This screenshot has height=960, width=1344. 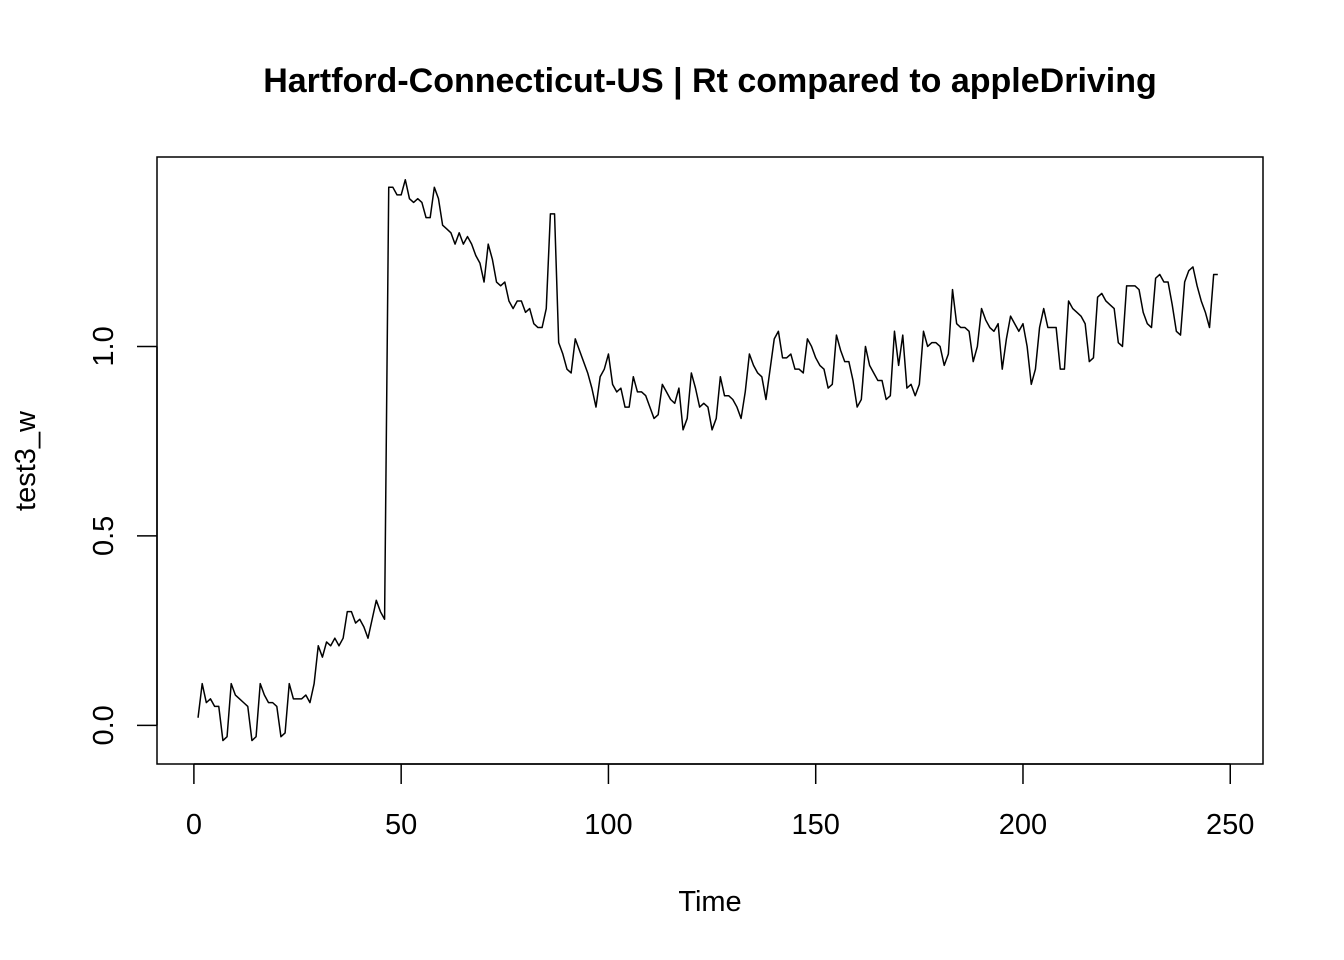 What do you see at coordinates (608, 825) in the screenshot?
I see `x-tick-label: 100` at bounding box center [608, 825].